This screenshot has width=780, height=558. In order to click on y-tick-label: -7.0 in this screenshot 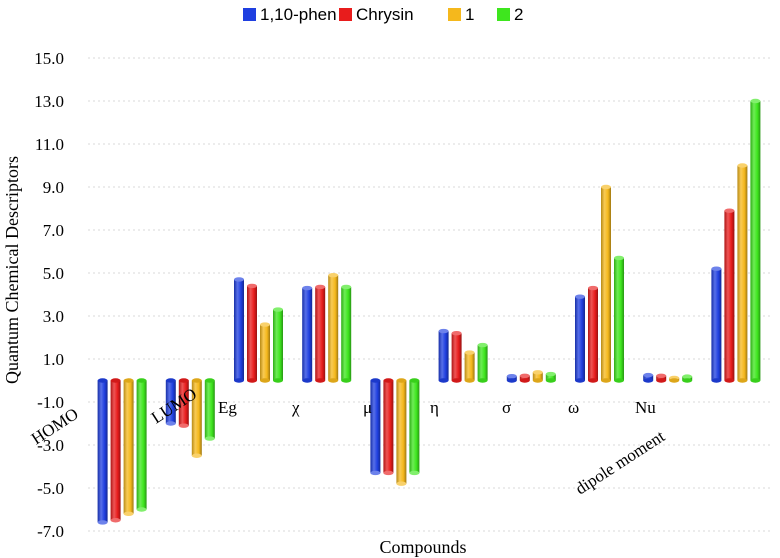, I will do `click(50, 531)`.